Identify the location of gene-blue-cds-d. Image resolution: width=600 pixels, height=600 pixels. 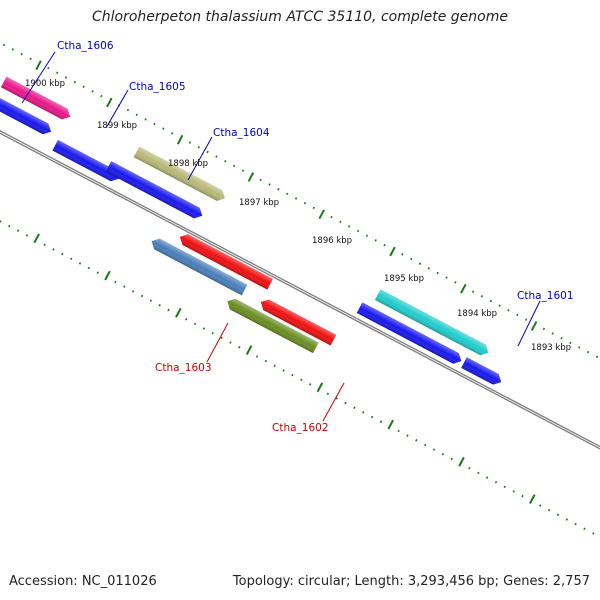
(482, 372).